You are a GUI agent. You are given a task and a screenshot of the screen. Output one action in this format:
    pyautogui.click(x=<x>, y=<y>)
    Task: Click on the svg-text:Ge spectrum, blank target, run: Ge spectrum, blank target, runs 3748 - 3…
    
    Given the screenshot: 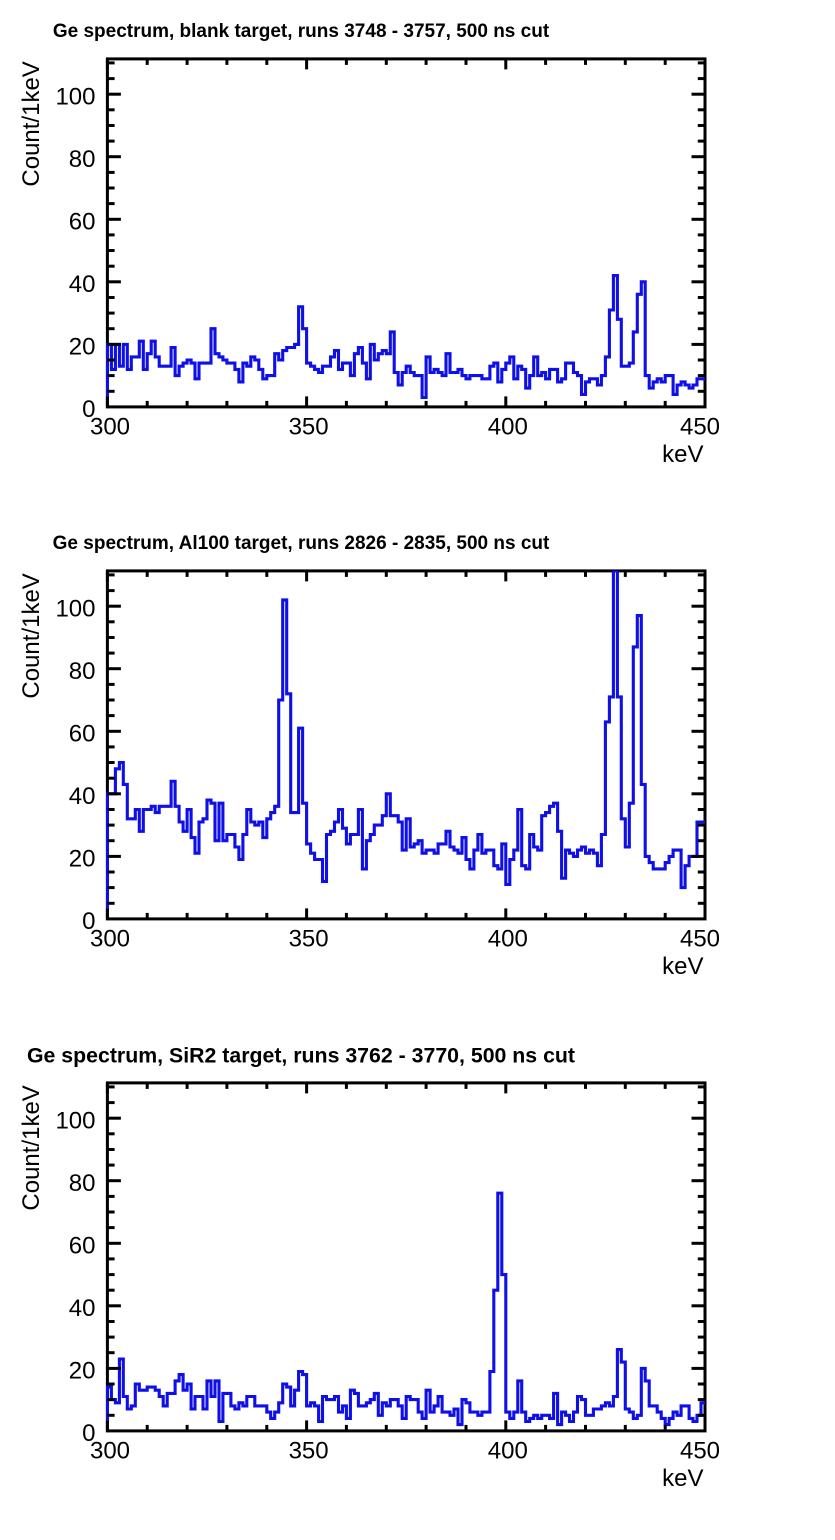 What is the action you would take?
    pyautogui.click(x=301, y=31)
    